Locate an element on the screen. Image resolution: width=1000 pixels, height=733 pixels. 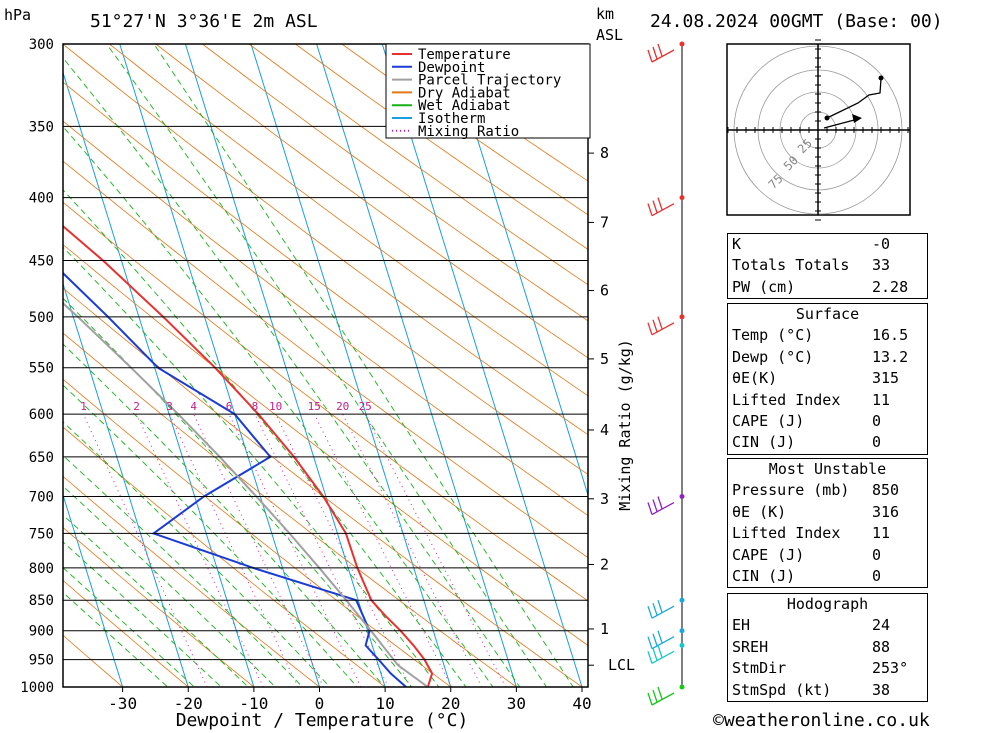
surface-row: Temp (°C) 16.5 is located at coordinates (827, 335).